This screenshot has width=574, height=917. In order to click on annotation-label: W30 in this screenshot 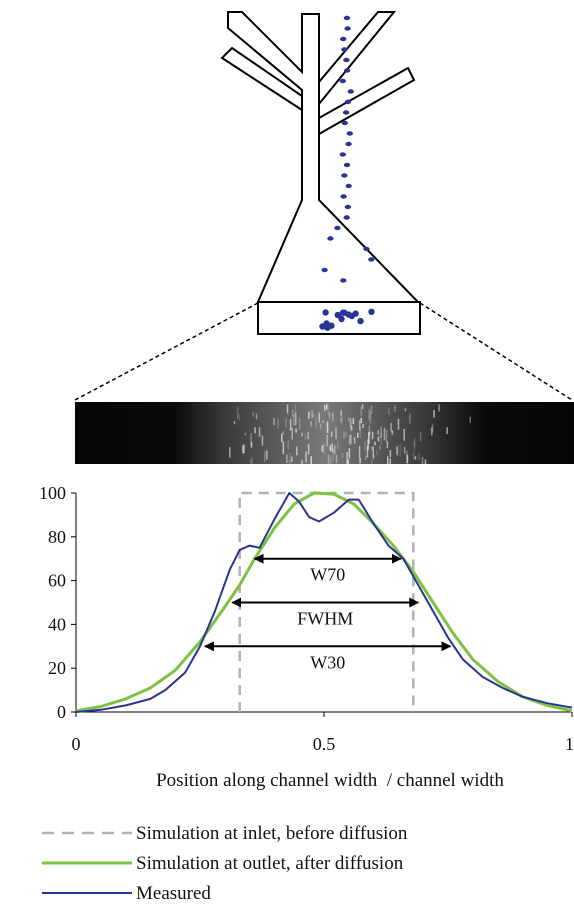, I will do `click(327, 662)`.